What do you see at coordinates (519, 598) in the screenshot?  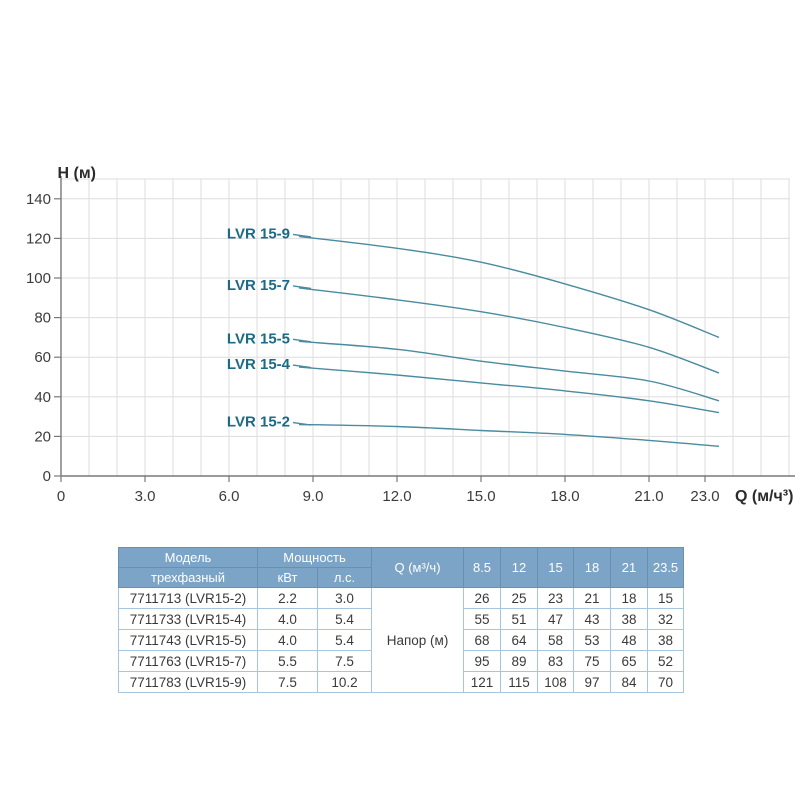 I see `head-value-cell: 25` at bounding box center [519, 598].